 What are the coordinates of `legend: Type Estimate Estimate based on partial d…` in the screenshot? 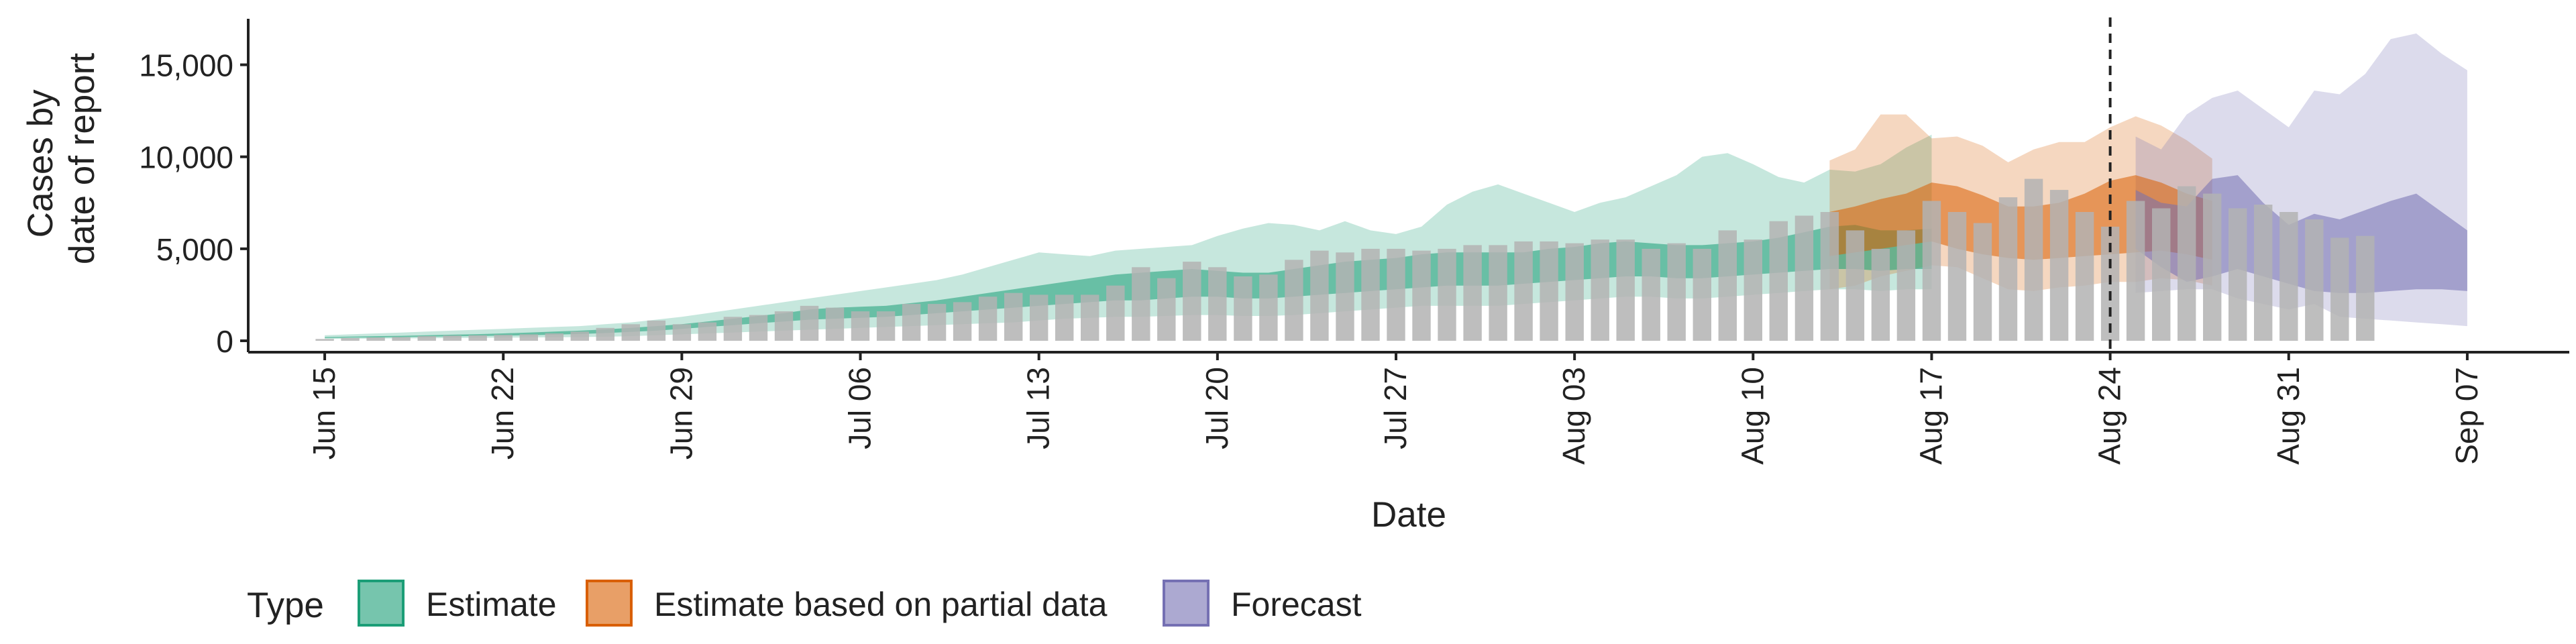 It's located at (804, 603).